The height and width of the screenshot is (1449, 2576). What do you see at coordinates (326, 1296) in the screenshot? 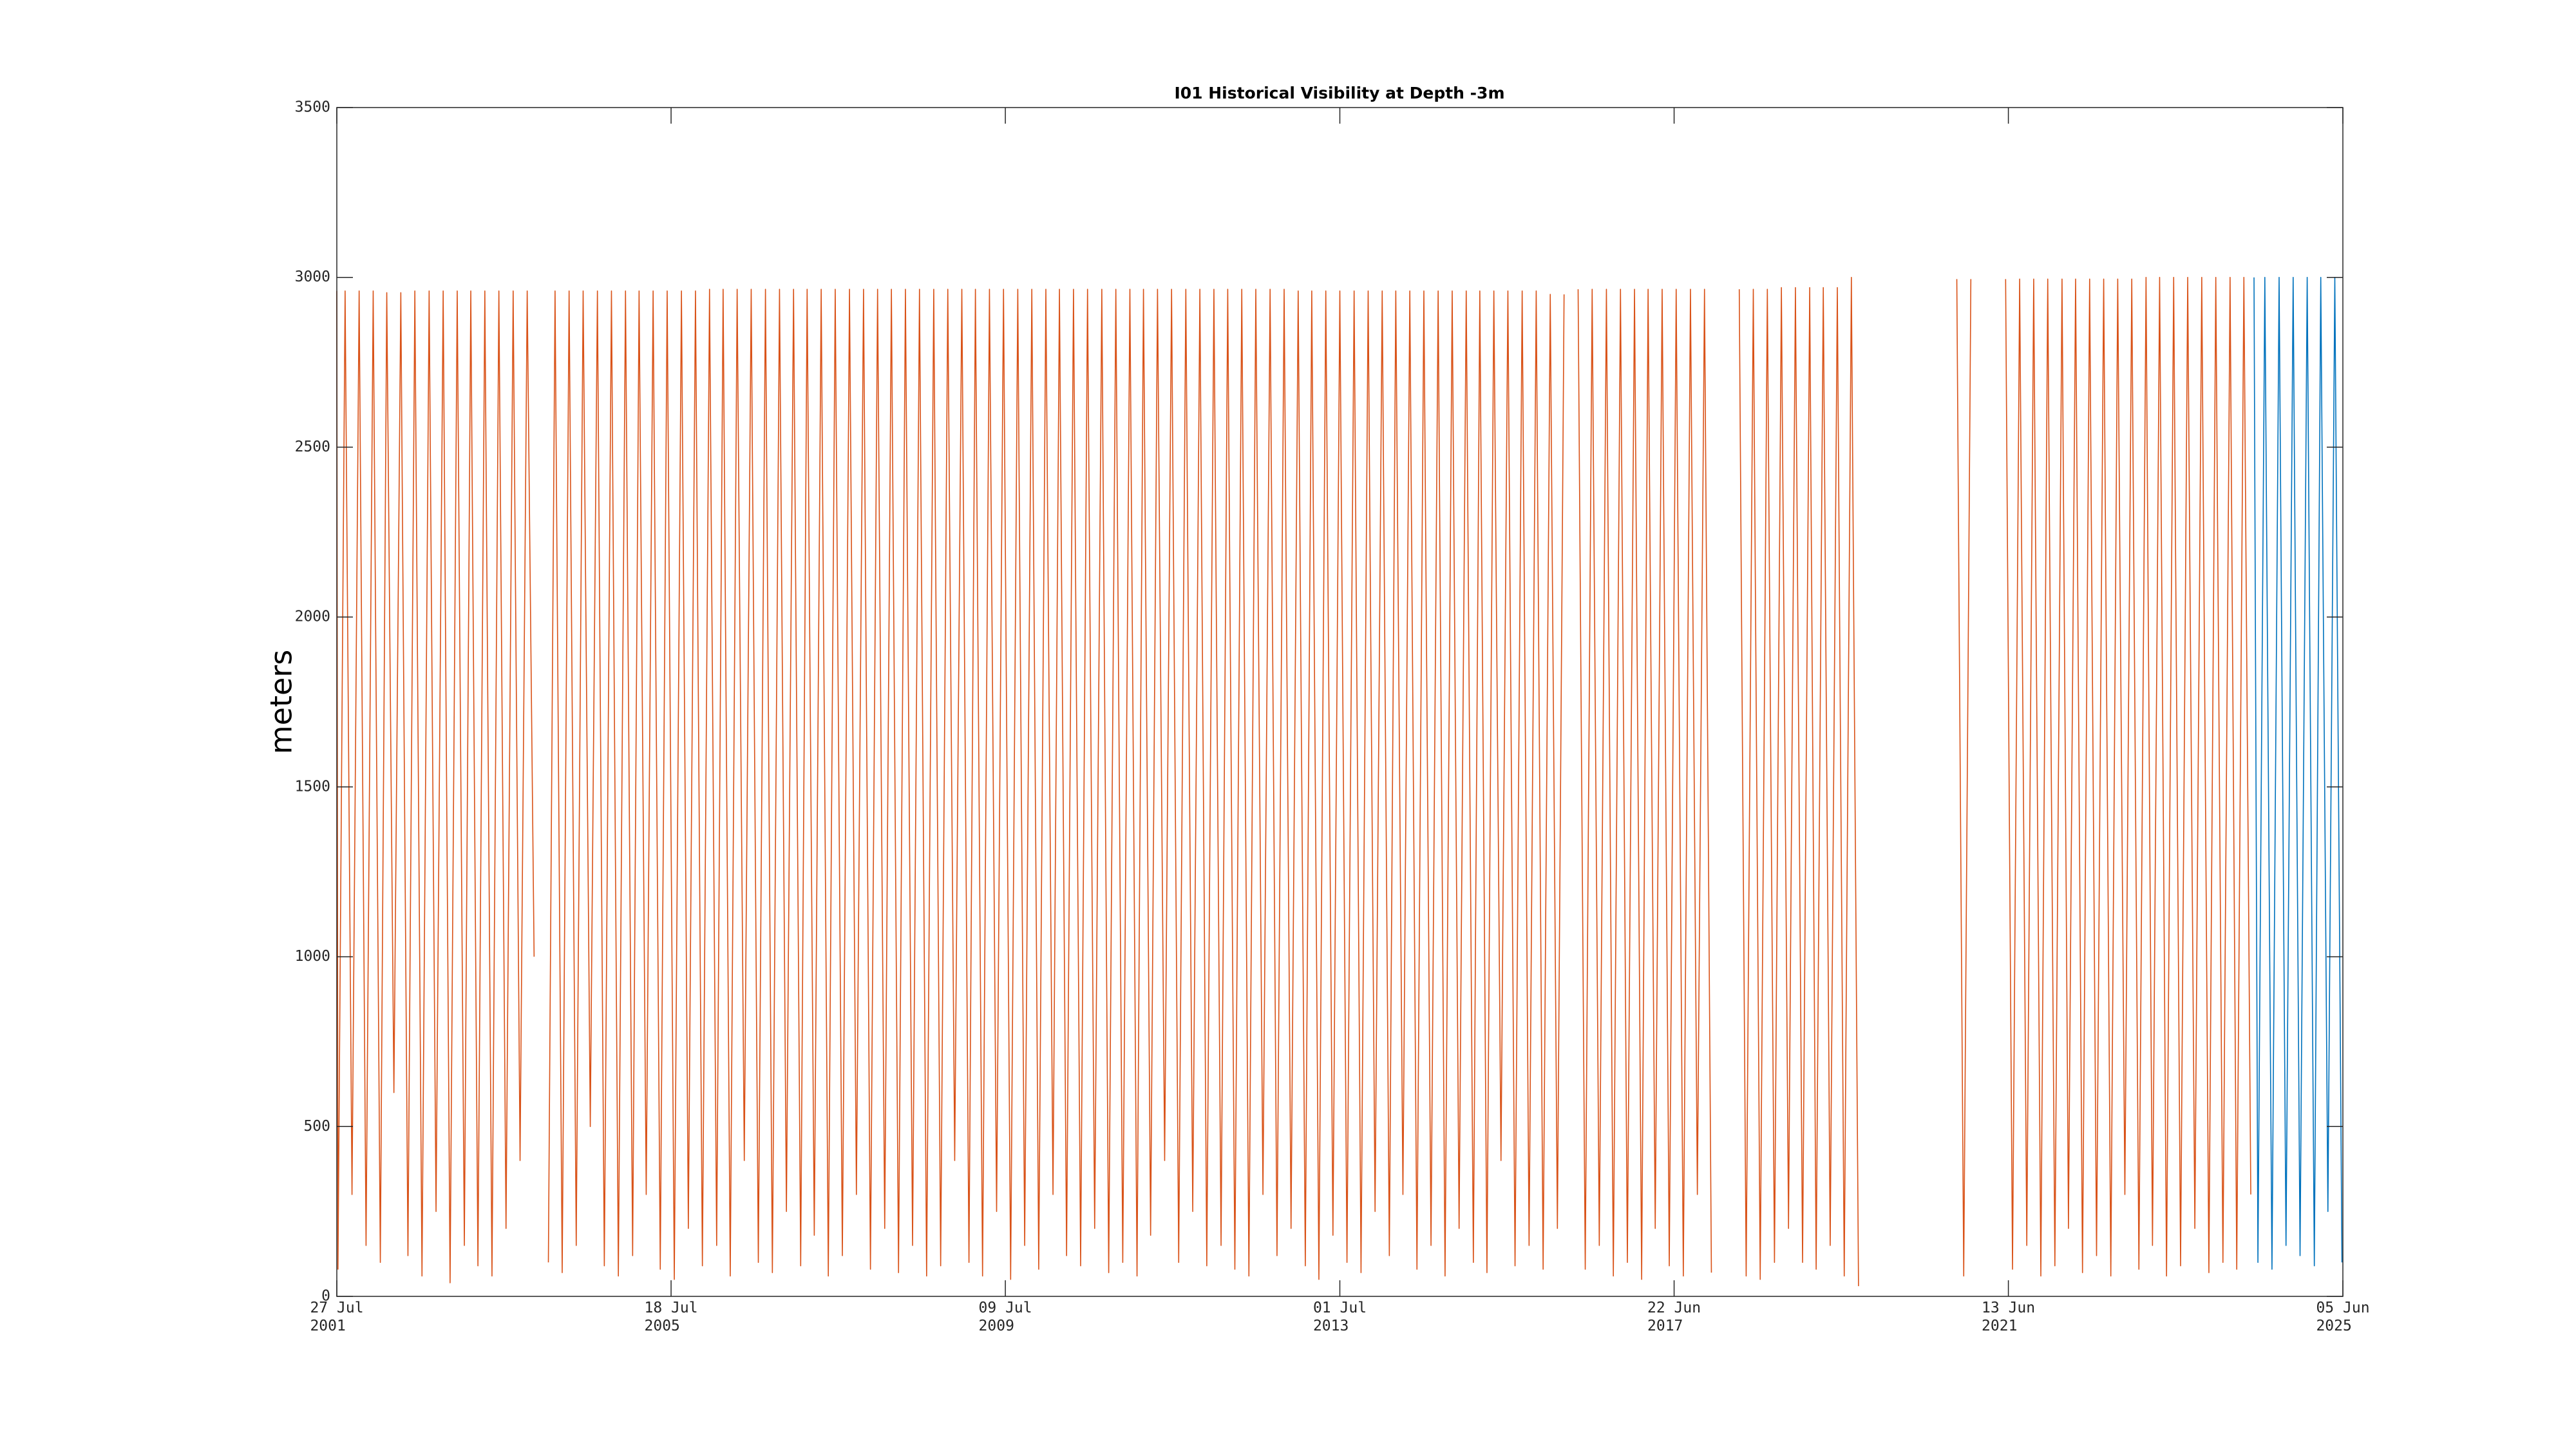
I see `y-tick-label: 0` at bounding box center [326, 1296].